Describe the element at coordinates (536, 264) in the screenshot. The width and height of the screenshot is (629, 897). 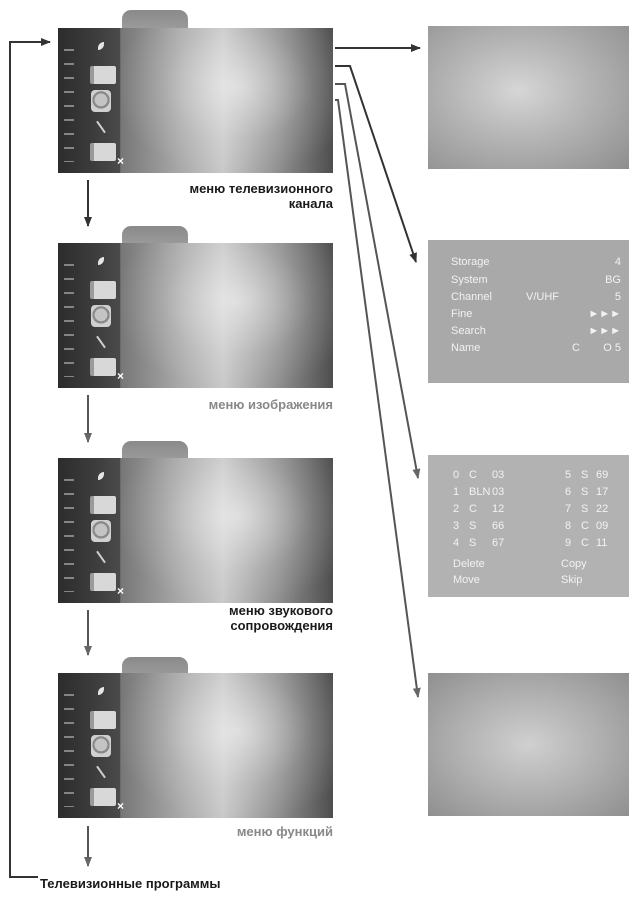
I see `tuning-row-storage: Storage 4` at that location.